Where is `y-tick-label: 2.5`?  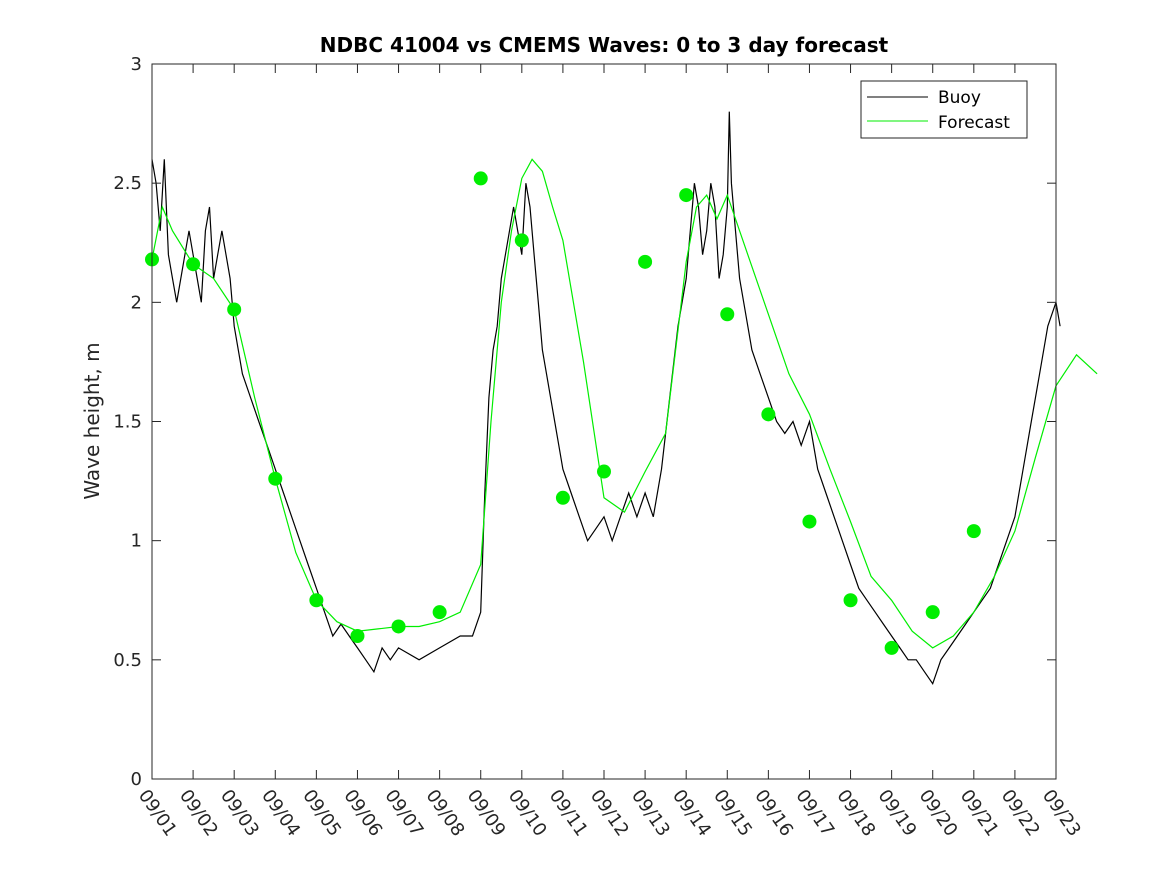
y-tick-label: 2.5 is located at coordinates (127, 183).